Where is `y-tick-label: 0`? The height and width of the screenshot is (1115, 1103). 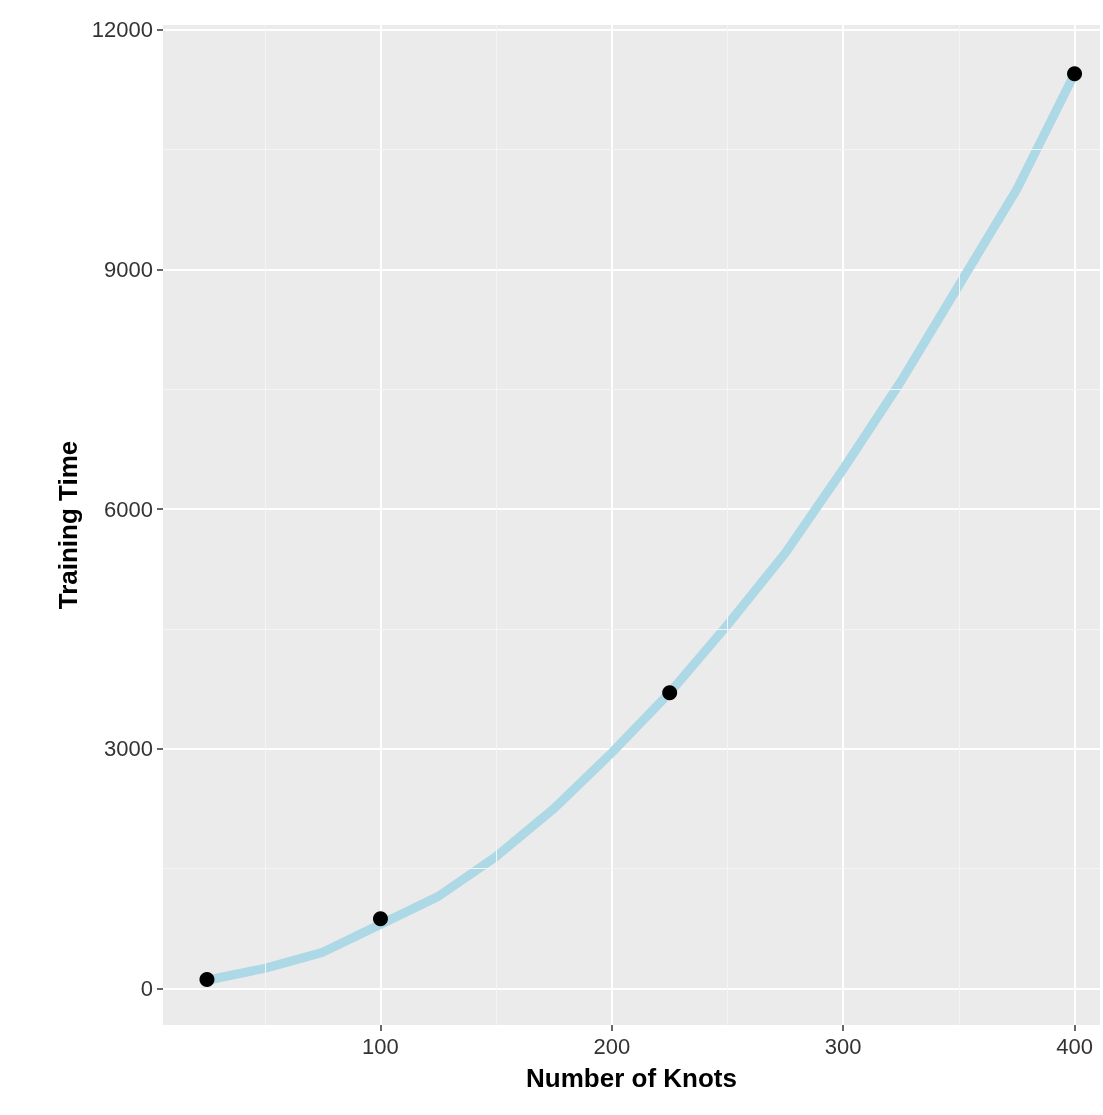 y-tick-label: 0 is located at coordinates (146, 988).